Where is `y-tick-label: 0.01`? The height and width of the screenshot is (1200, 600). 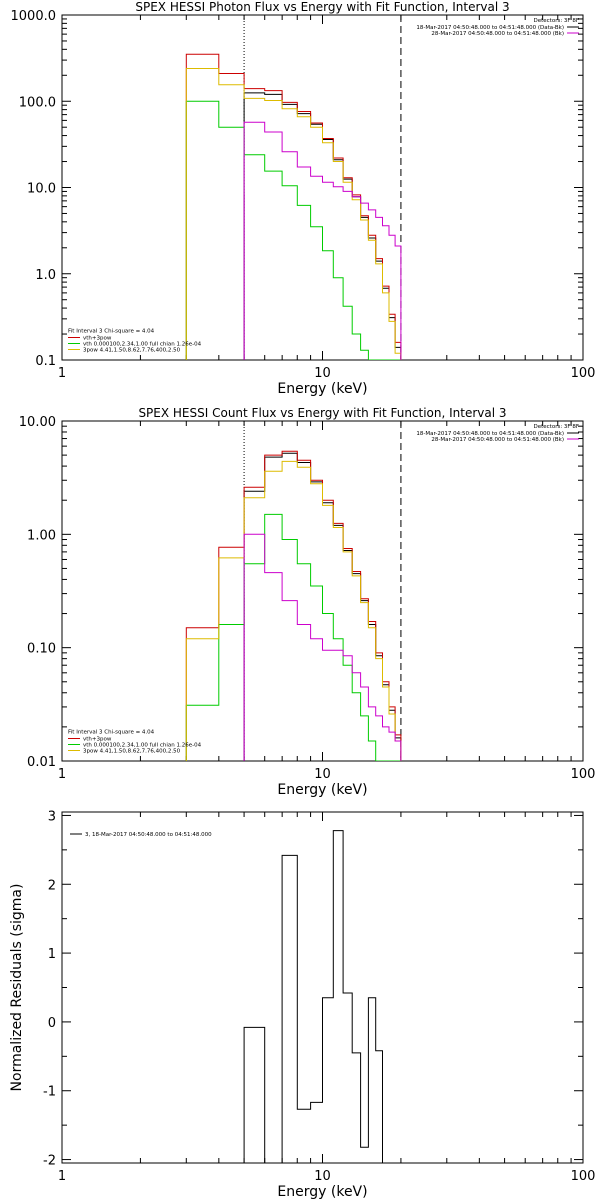 y-tick-label: 0.01 is located at coordinates (41, 762).